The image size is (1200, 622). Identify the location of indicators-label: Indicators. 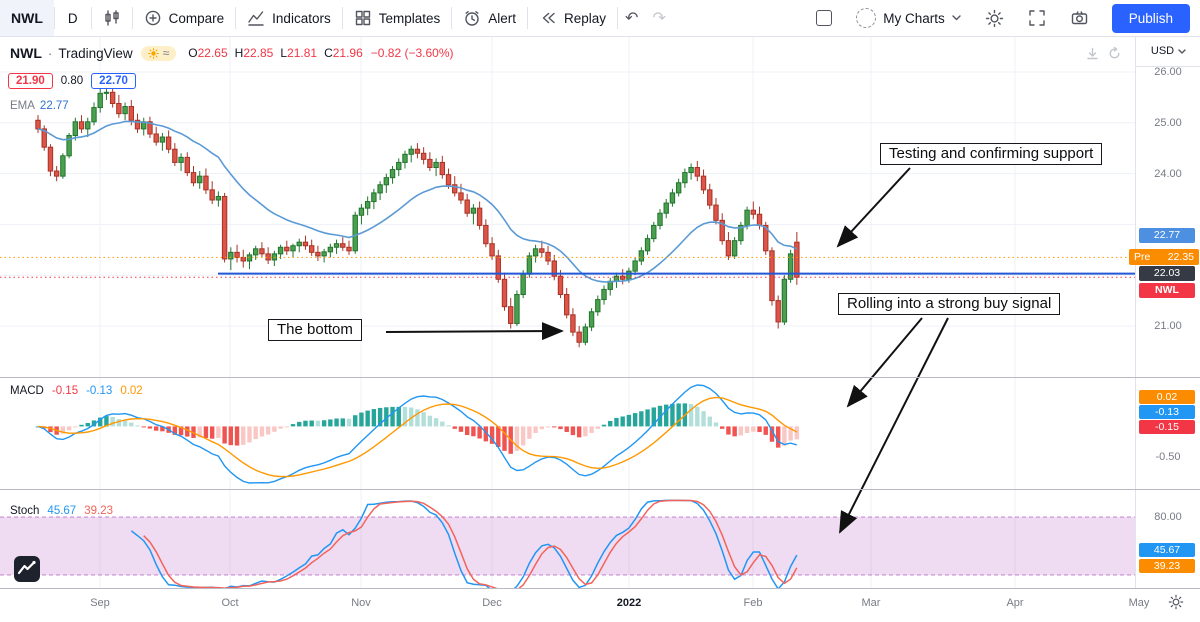
(301, 18).